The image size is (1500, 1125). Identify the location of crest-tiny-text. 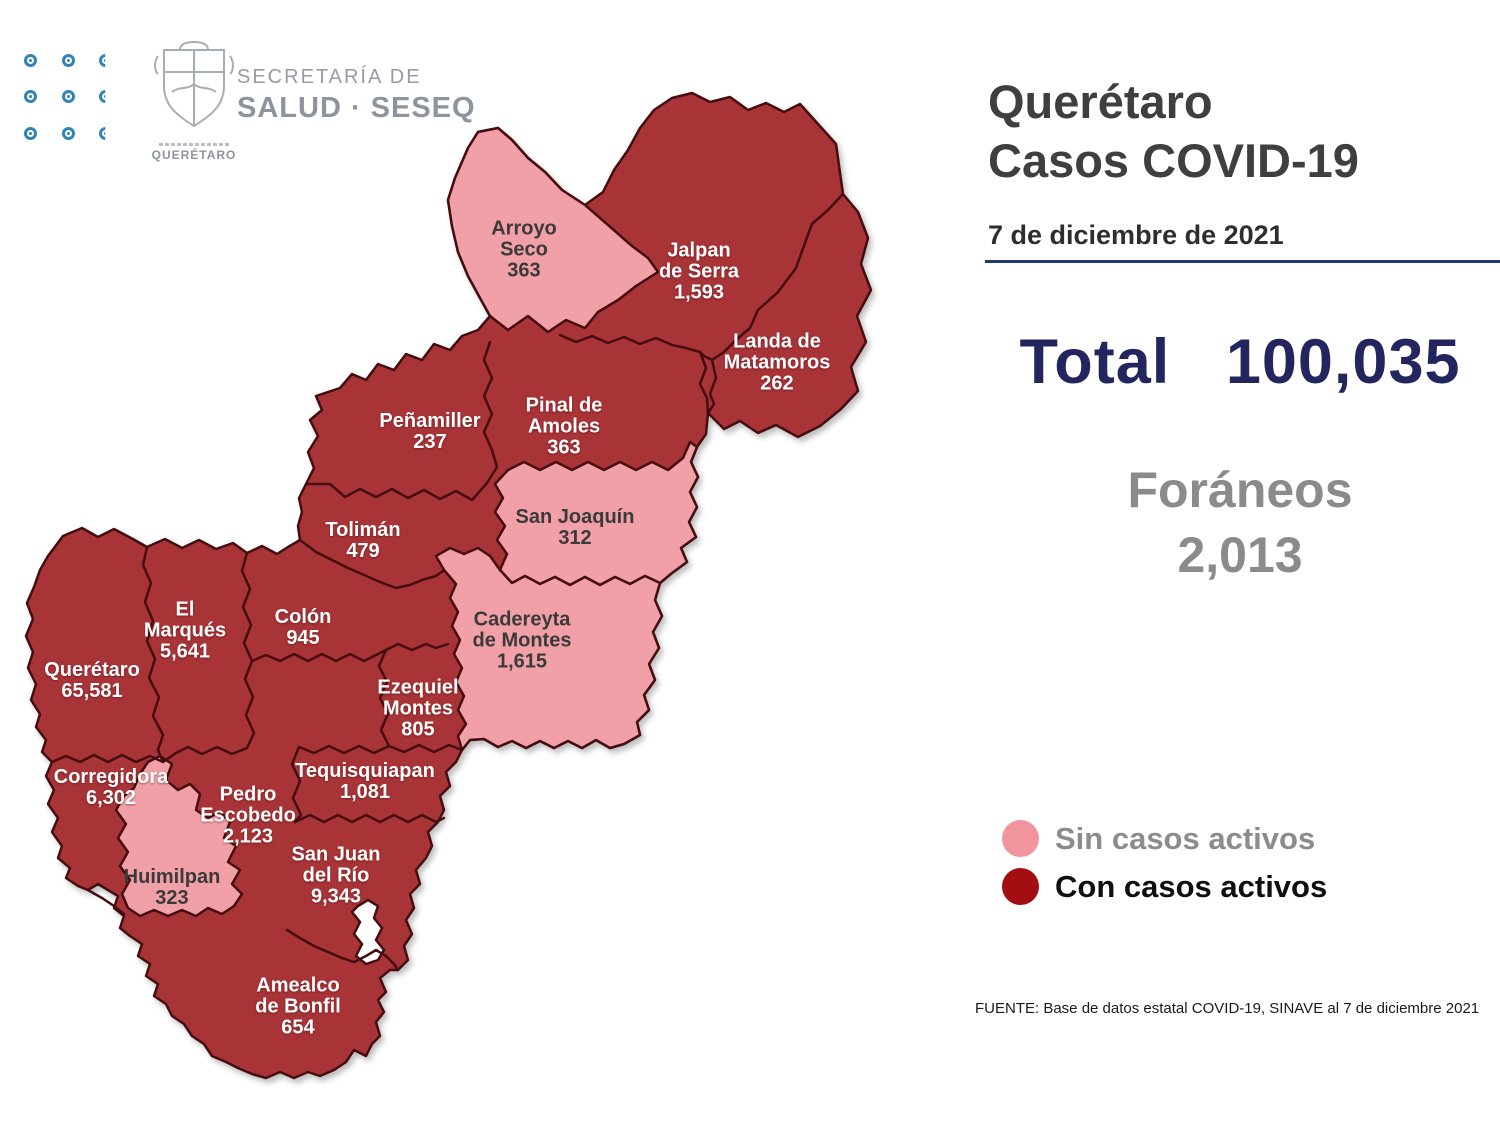
(194, 144).